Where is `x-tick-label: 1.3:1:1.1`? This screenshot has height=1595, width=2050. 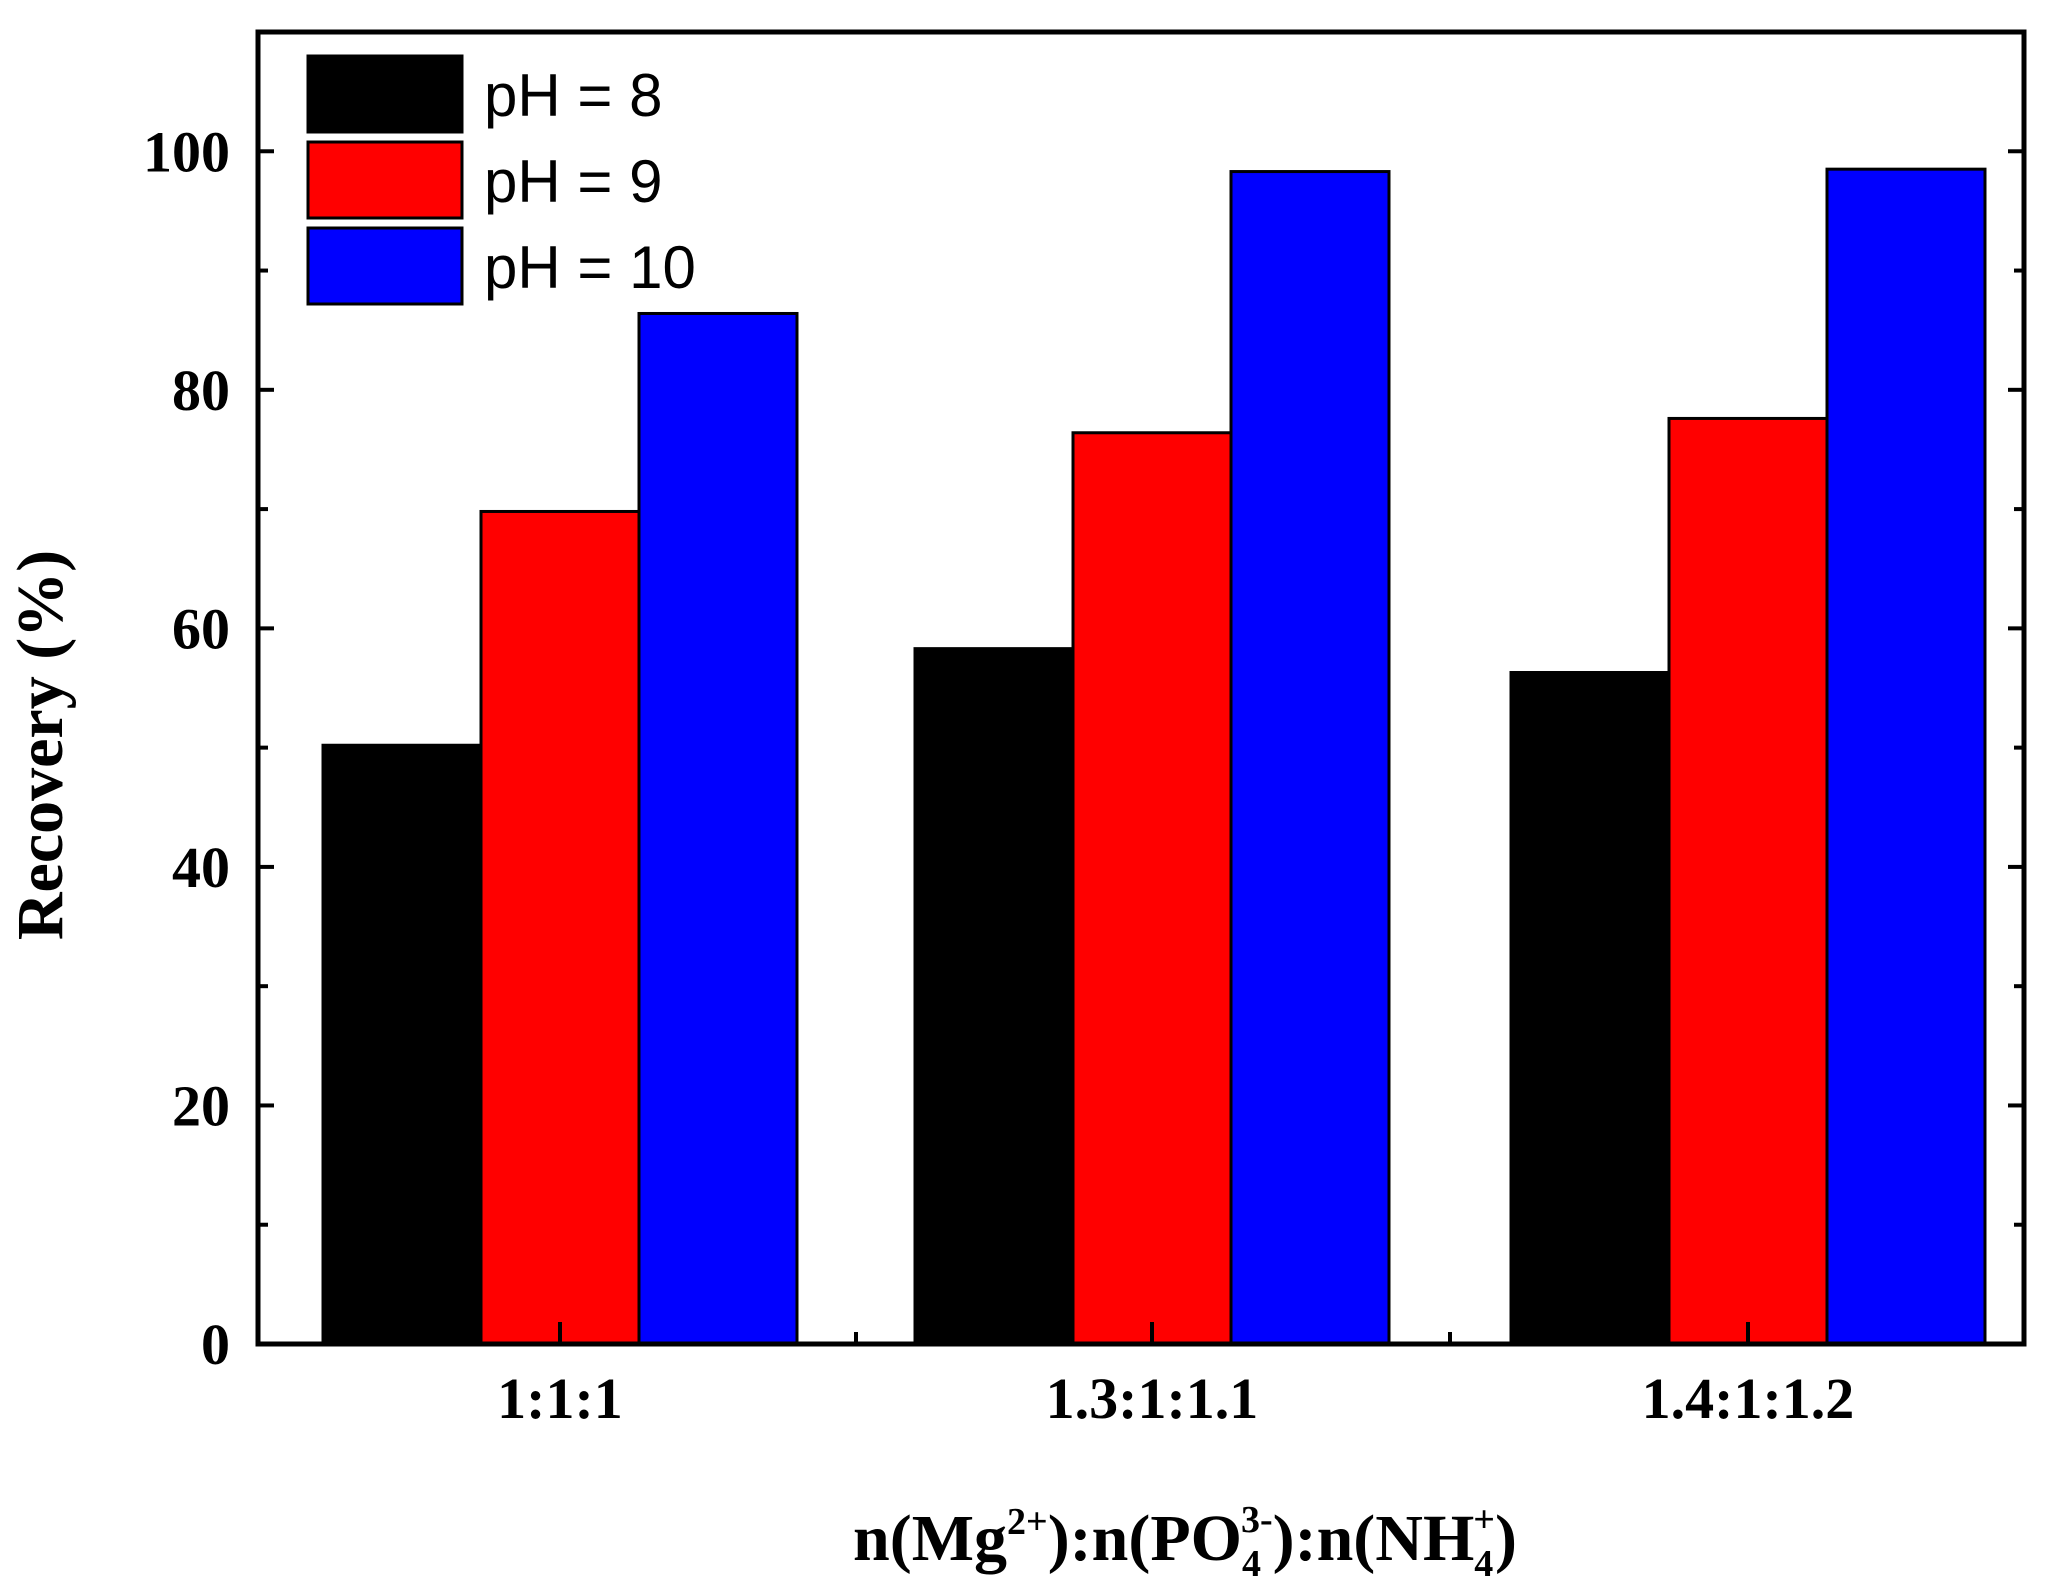
x-tick-label: 1.3:1:1.1 is located at coordinates (1152, 1398).